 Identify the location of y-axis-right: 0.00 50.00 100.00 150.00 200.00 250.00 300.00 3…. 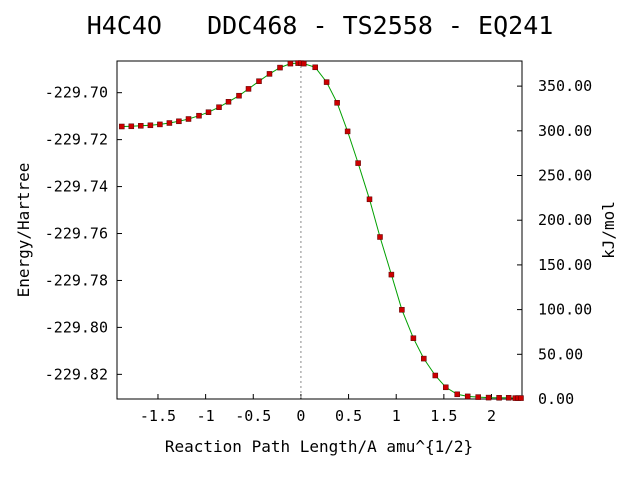
(554, 242).